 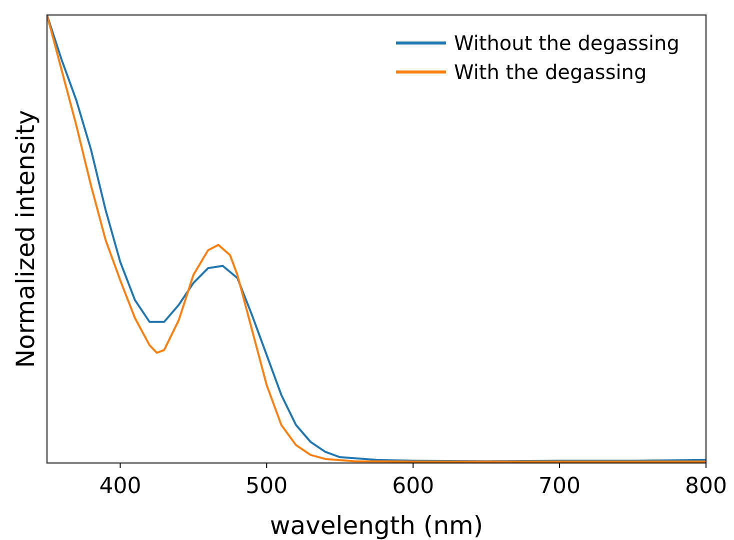 What do you see at coordinates (413, 486) in the screenshot?
I see `x-tick-label: 600` at bounding box center [413, 486].